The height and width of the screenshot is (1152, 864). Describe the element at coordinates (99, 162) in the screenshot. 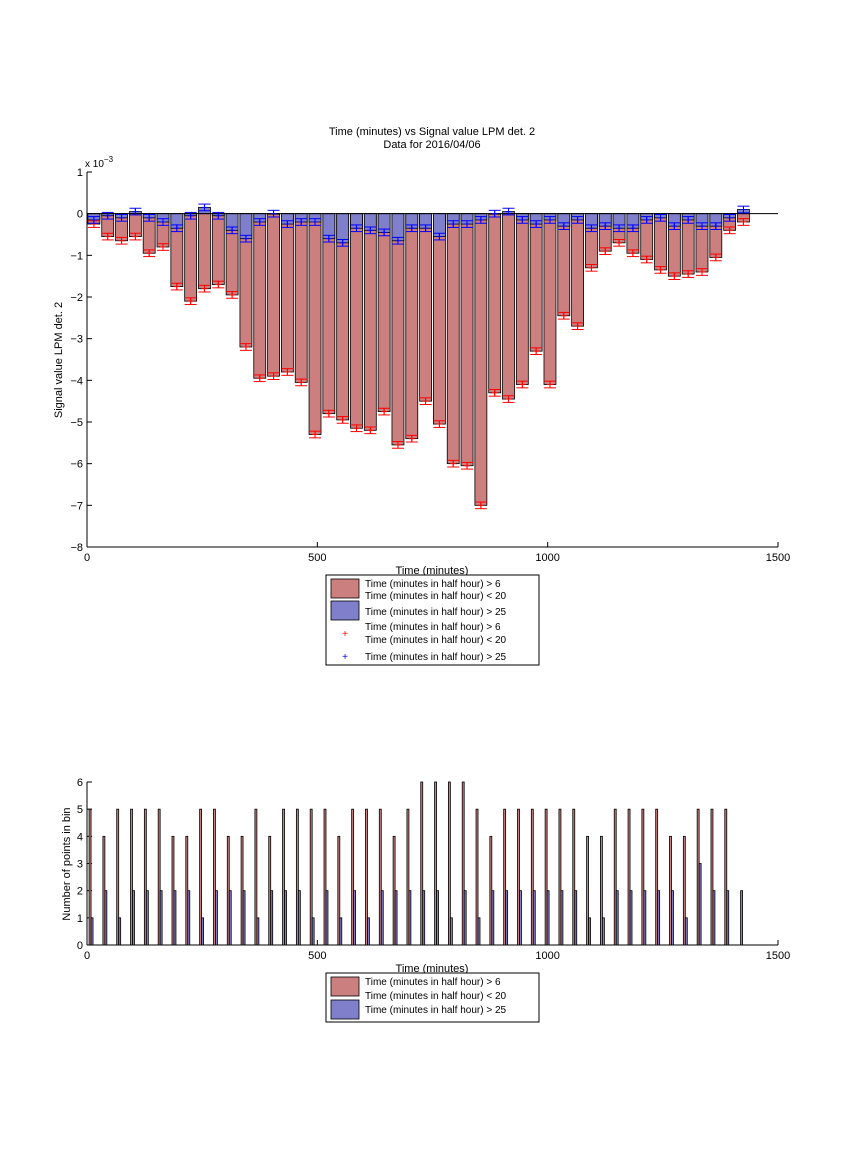

I see `y-multiplier: x 10−3` at that location.